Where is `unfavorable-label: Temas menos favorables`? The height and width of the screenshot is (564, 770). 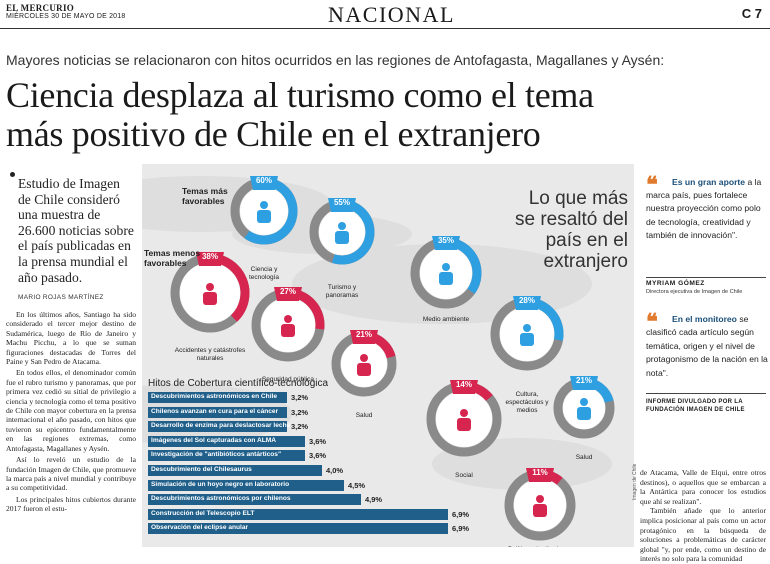 unfavorable-label: Temas menos favorables is located at coordinates (172, 258).